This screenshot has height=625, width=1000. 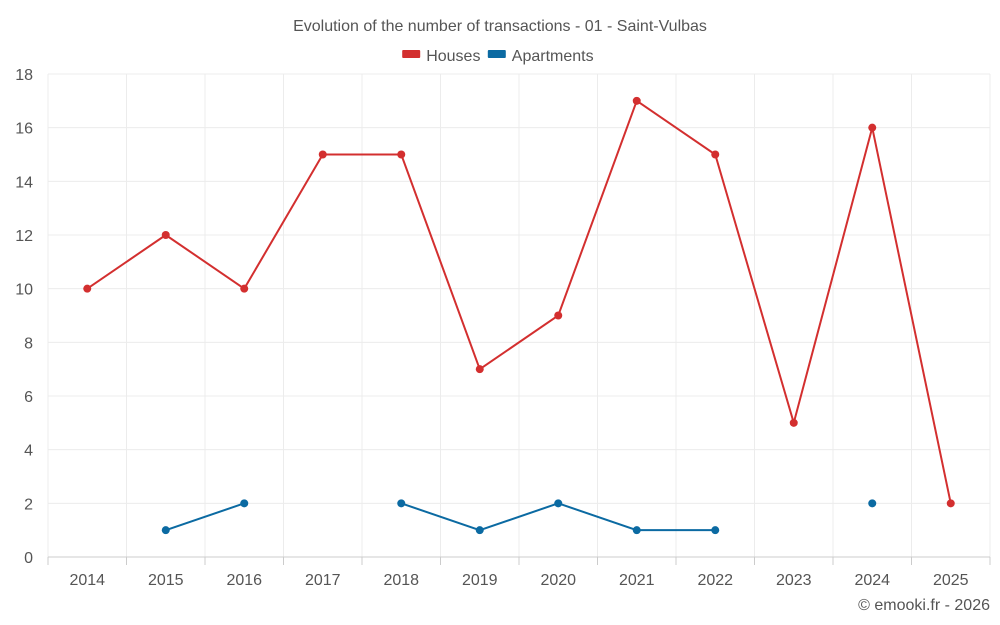 I want to click on x-tick-label: 2020, so click(x=558, y=580).